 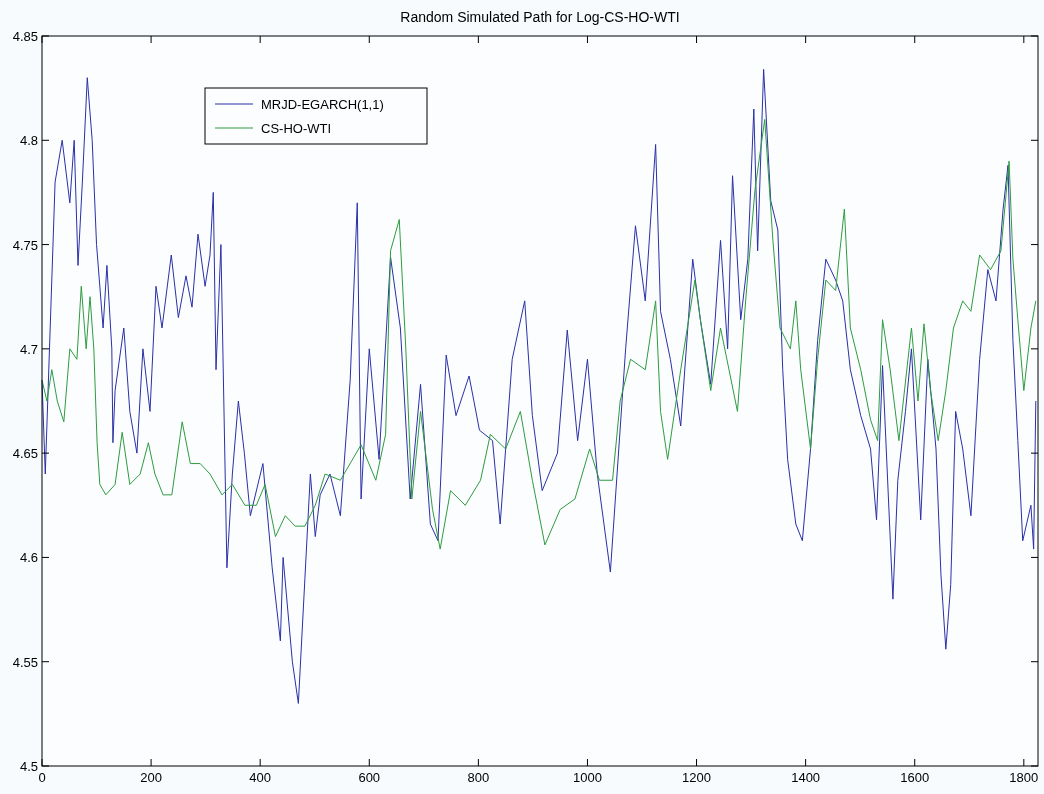 I want to click on x-tick-label: 200, so click(x=151, y=777).